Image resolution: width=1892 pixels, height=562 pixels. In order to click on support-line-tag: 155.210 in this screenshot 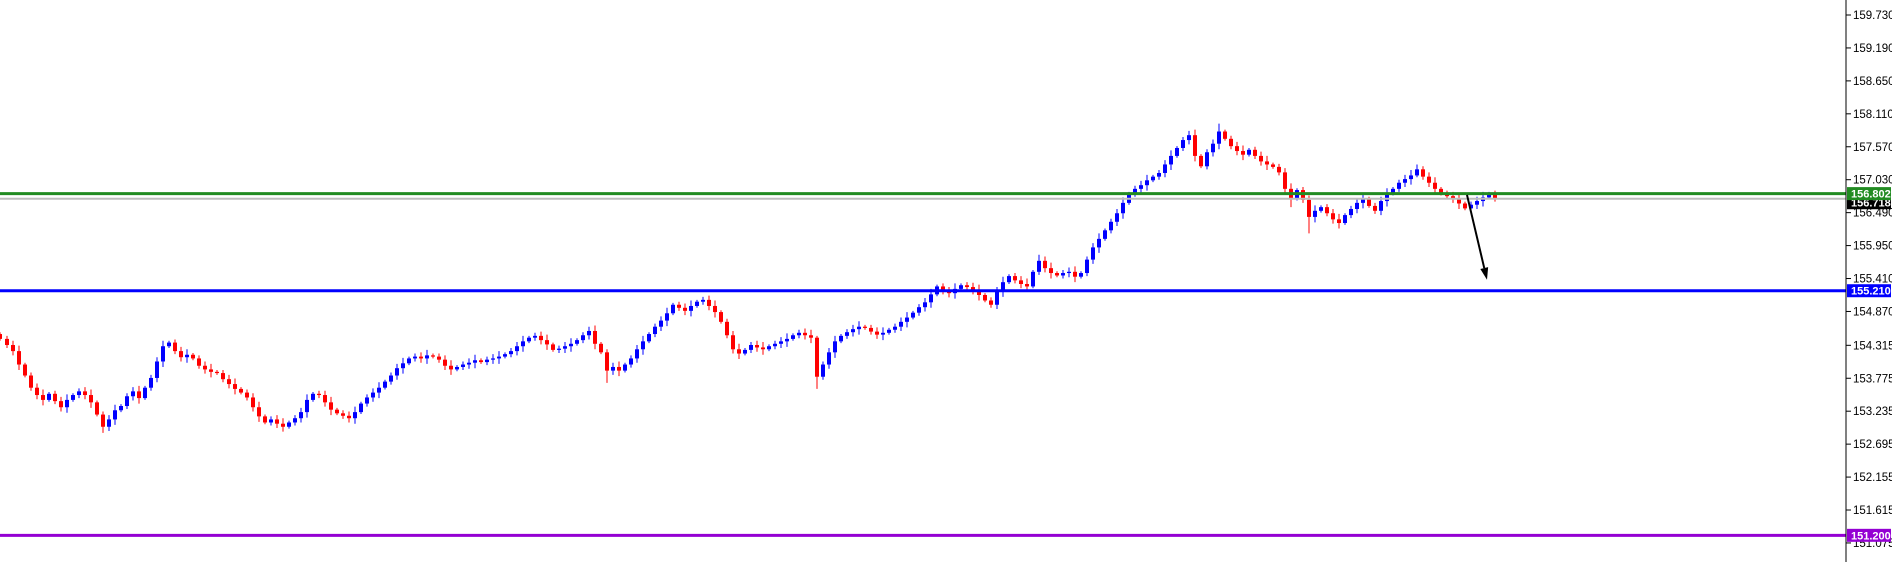, I will do `click(1869, 291)`.